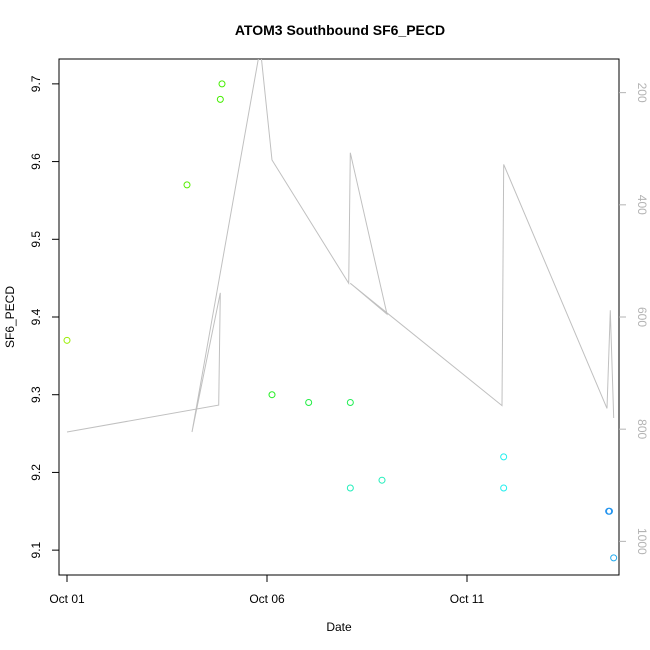 The width and height of the screenshot is (650, 650). Describe the element at coordinates (267, 590) in the screenshot. I see `x-axis: Oct 01 Oct 06 Oct 11` at that location.